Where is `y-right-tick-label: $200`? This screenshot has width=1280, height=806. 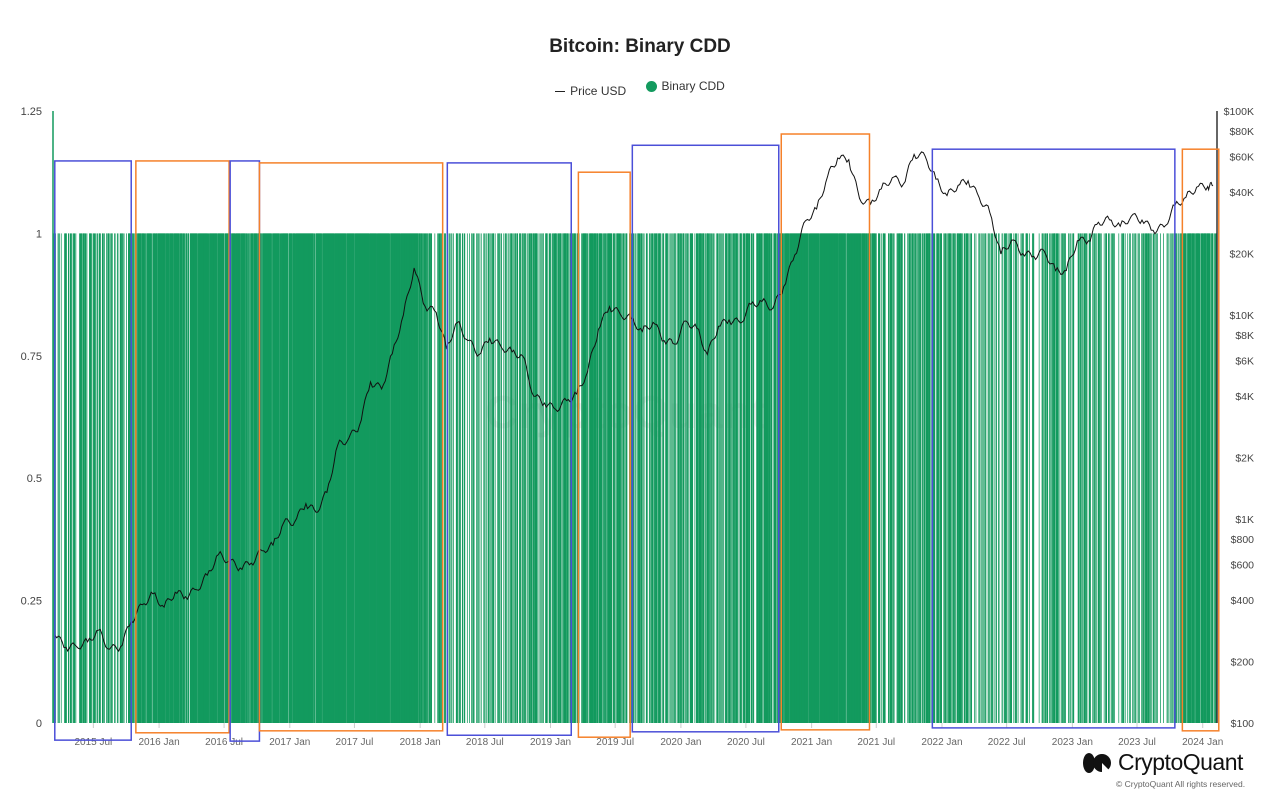
y-right-tick-label: $200 is located at coordinates (1243, 663).